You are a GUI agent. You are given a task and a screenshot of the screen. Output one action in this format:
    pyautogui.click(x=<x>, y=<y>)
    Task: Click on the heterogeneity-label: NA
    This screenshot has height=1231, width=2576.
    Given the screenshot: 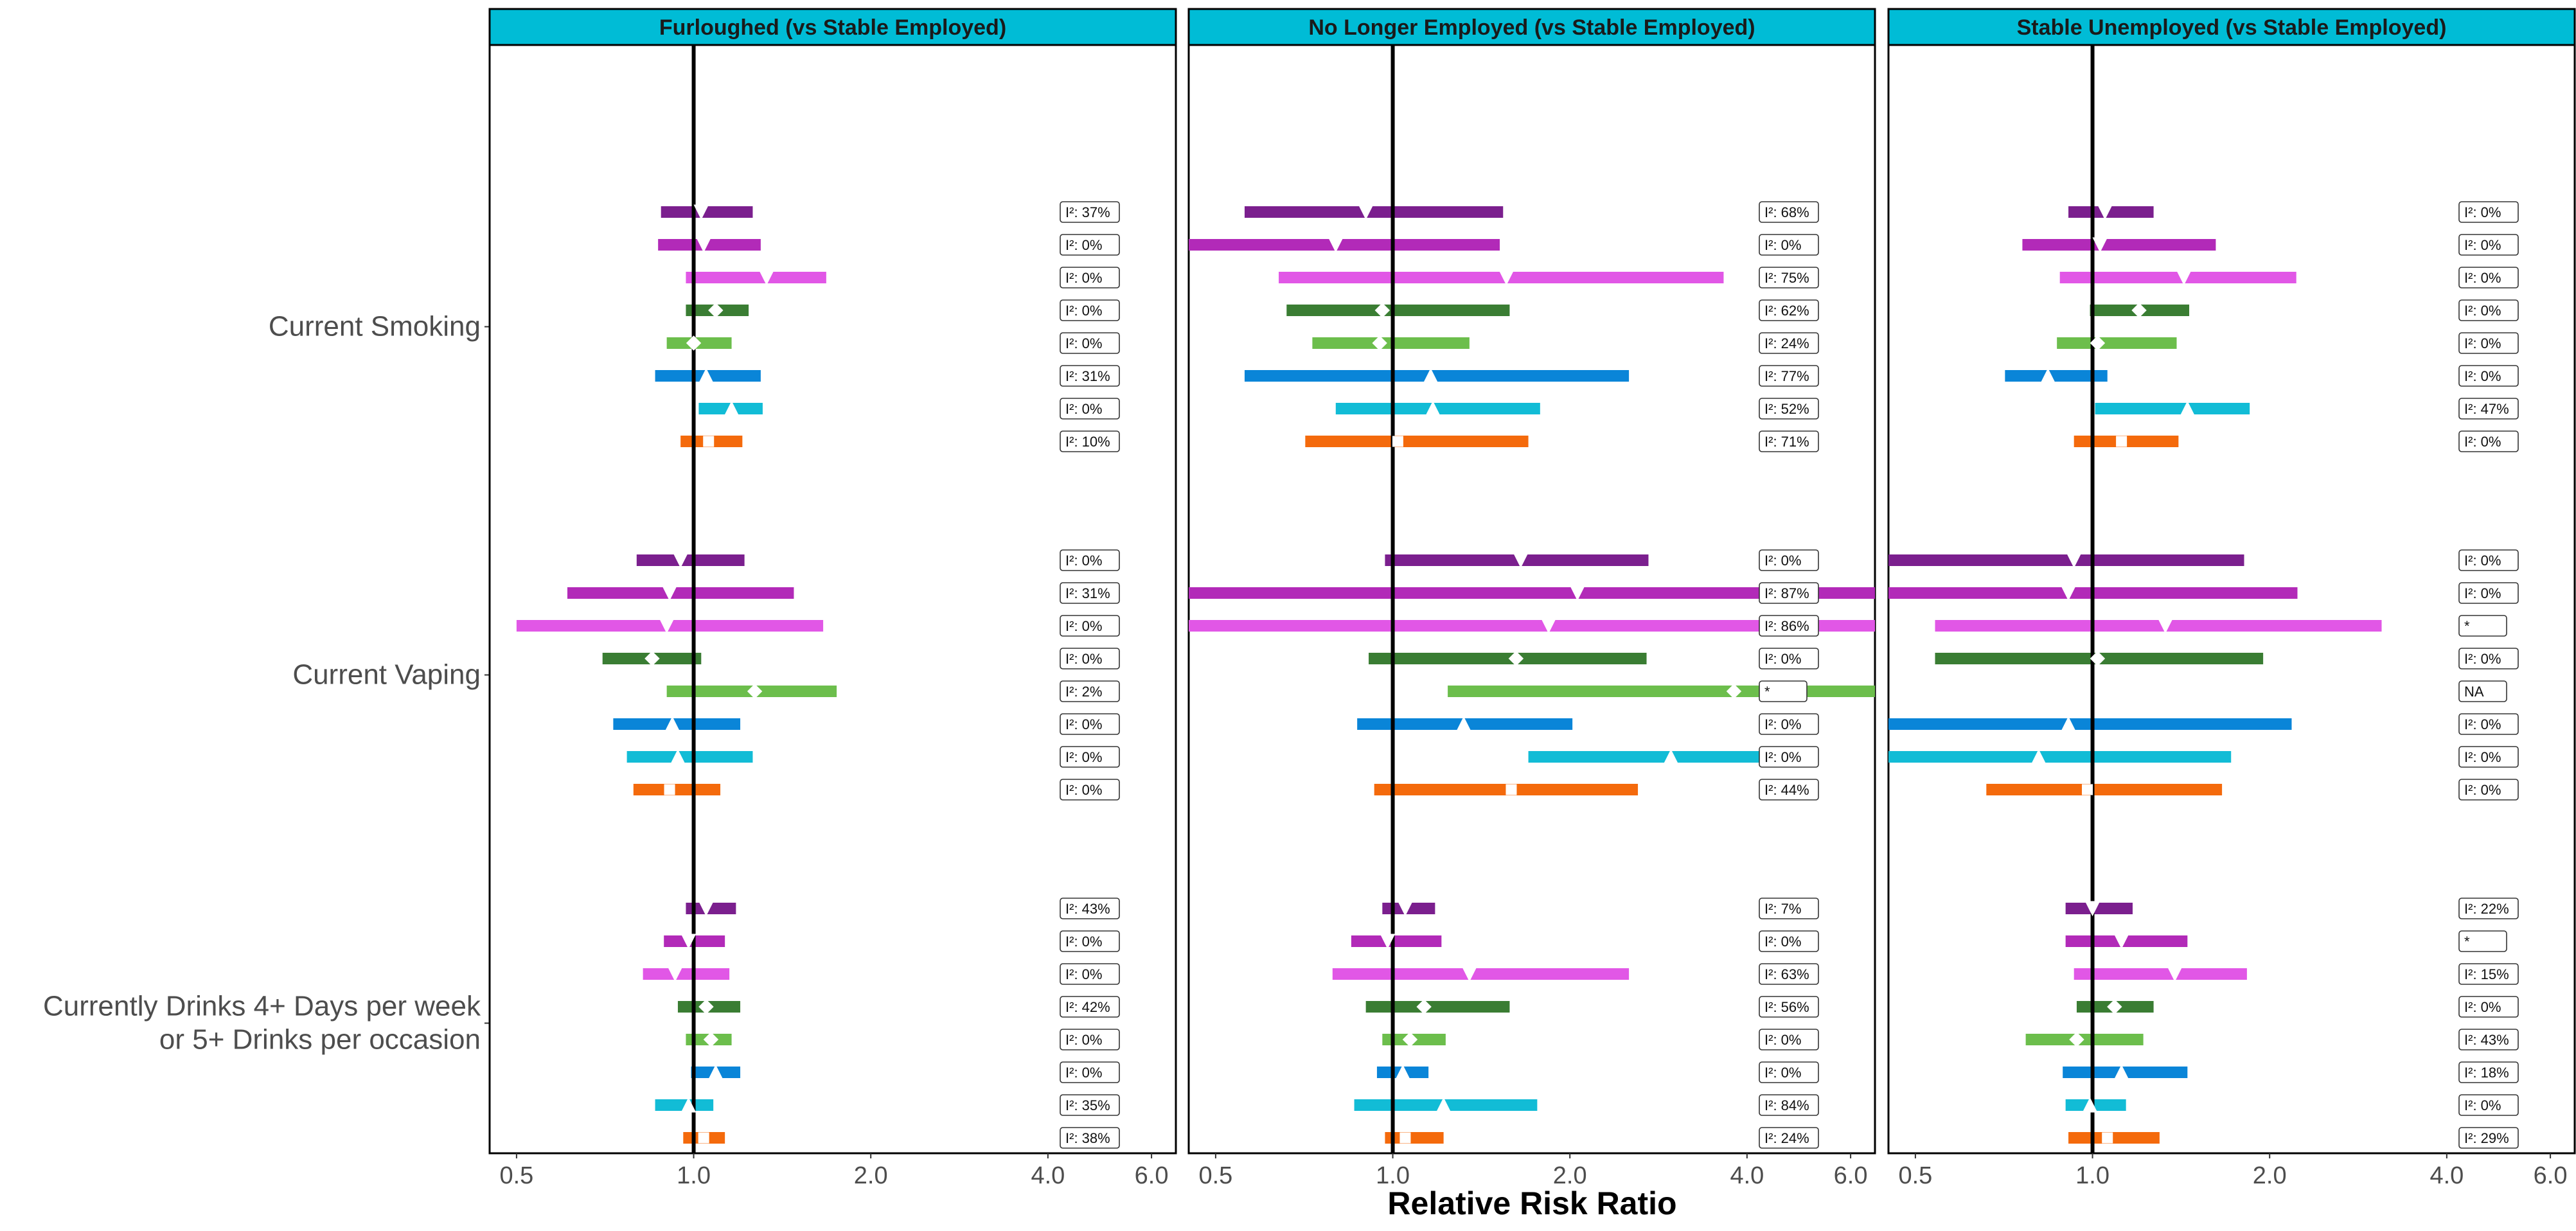 What is the action you would take?
    pyautogui.click(x=2474, y=692)
    